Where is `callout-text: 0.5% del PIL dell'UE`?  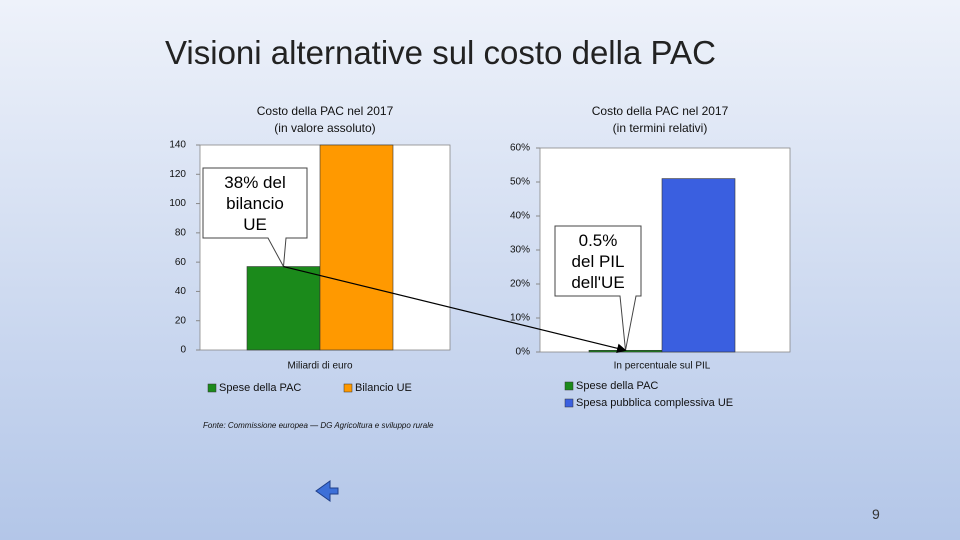
callout-text: 0.5% del PIL dell'UE is located at coordinates (598, 261).